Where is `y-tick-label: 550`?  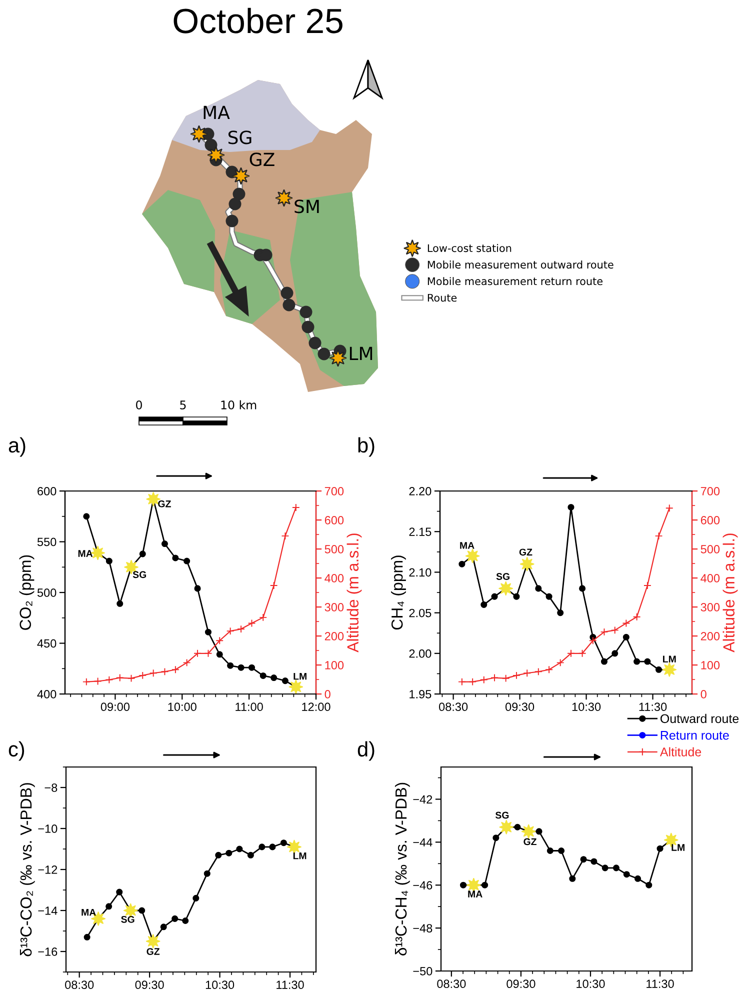
y-tick-label: 550 is located at coordinates (46, 542).